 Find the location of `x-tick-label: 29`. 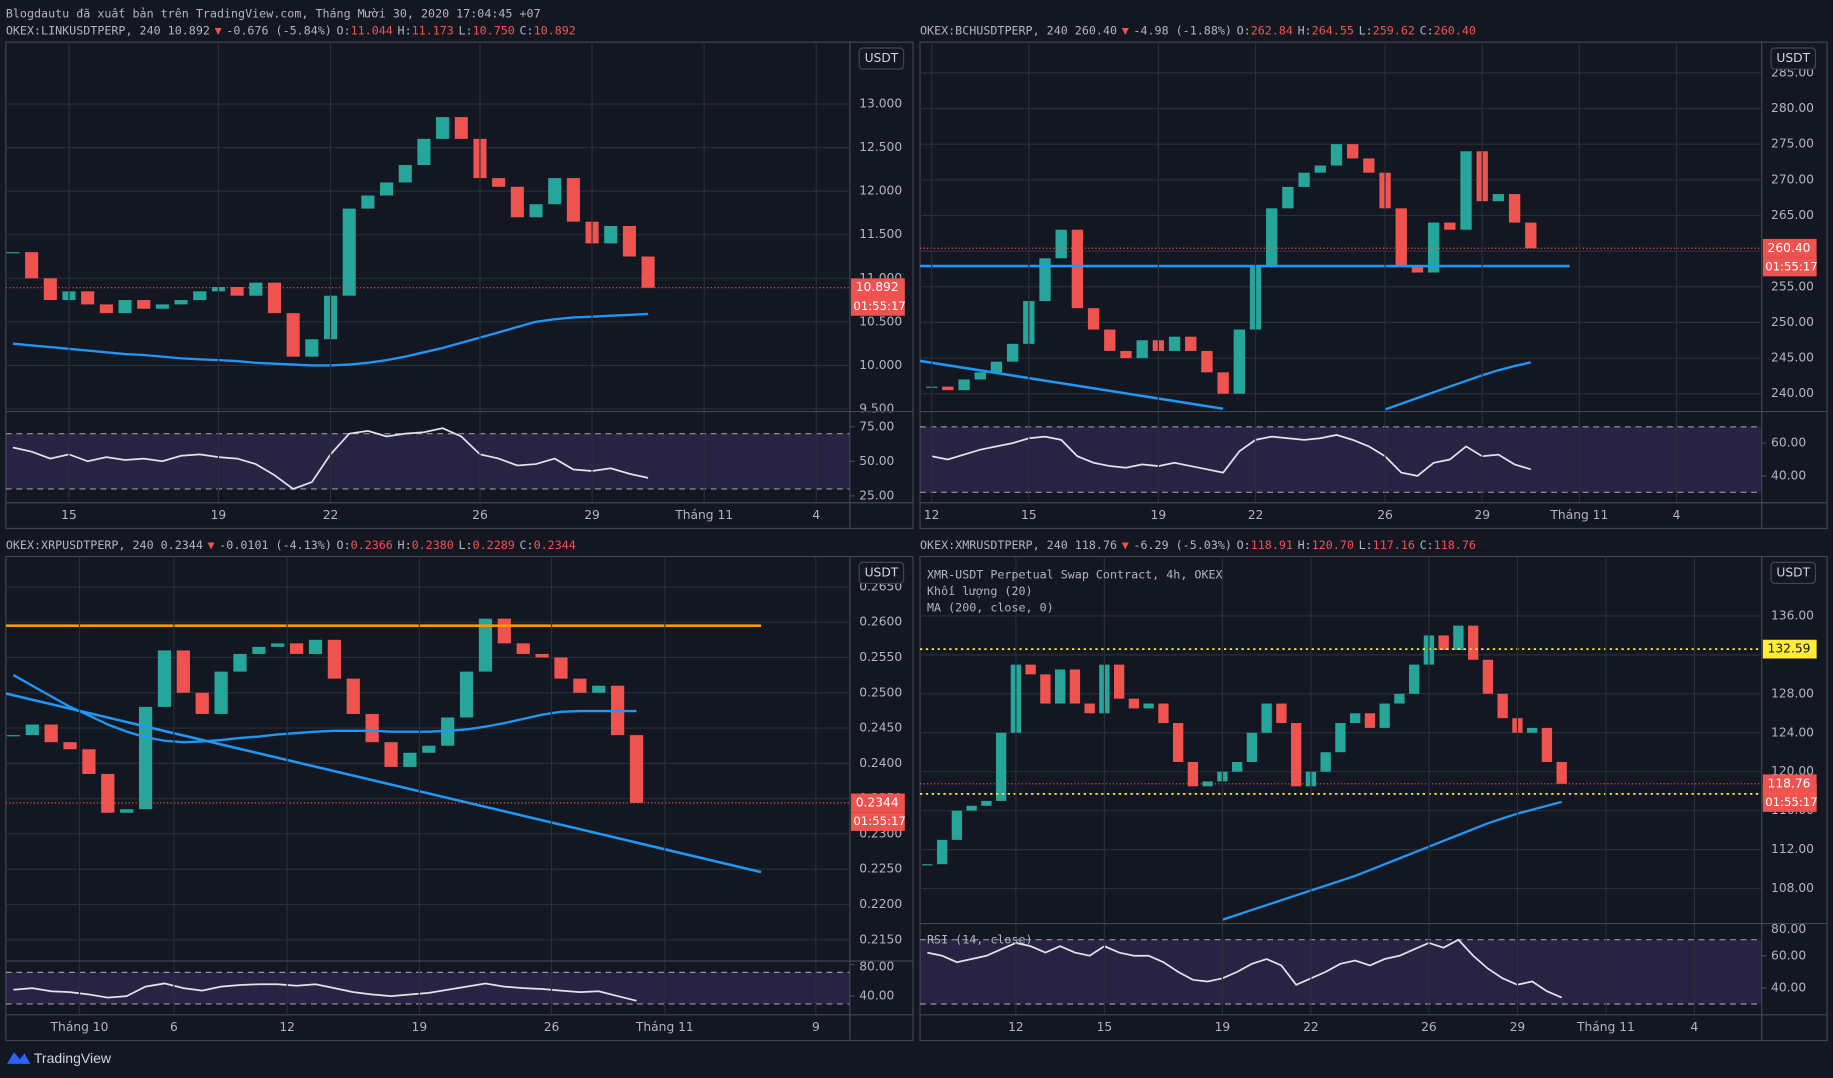

x-tick-label: 29 is located at coordinates (592, 515).